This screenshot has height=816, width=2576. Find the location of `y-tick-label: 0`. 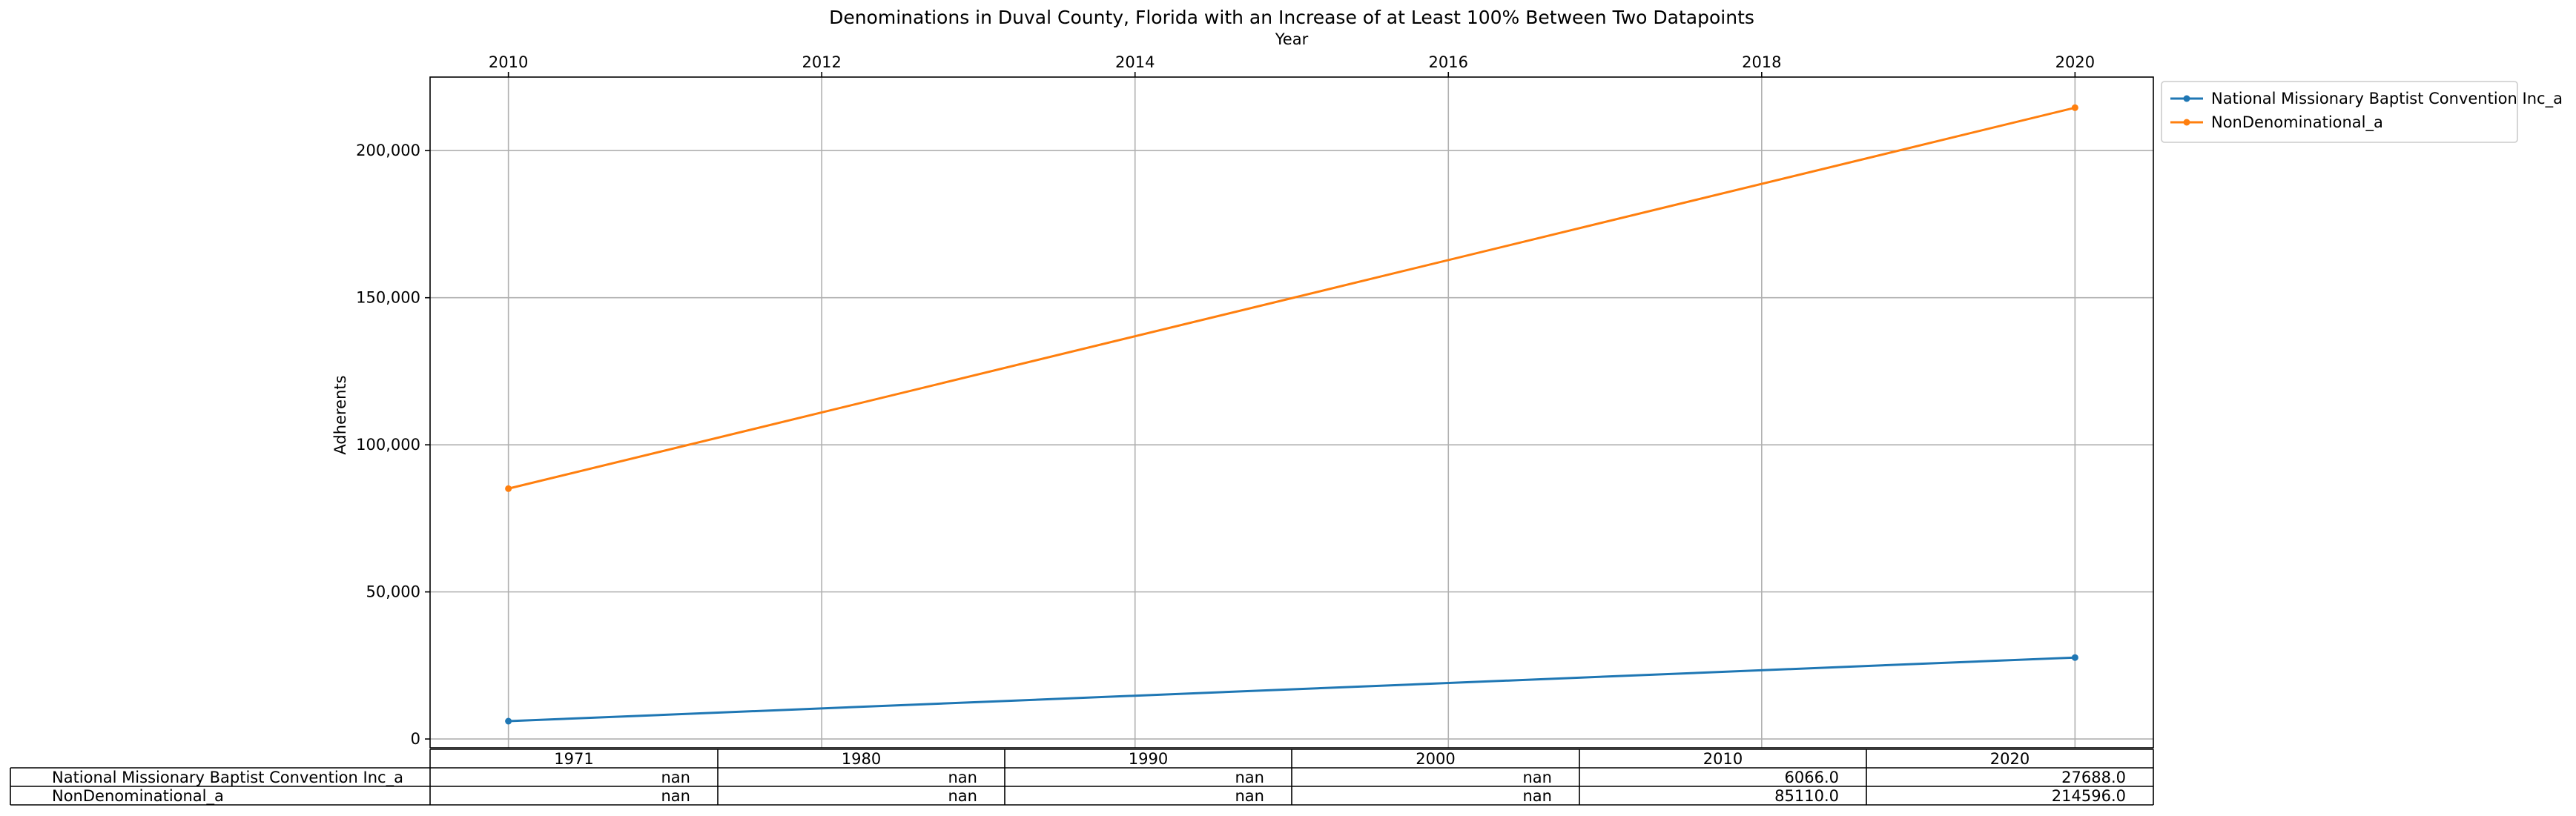

y-tick-label: 0 is located at coordinates (416, 739).